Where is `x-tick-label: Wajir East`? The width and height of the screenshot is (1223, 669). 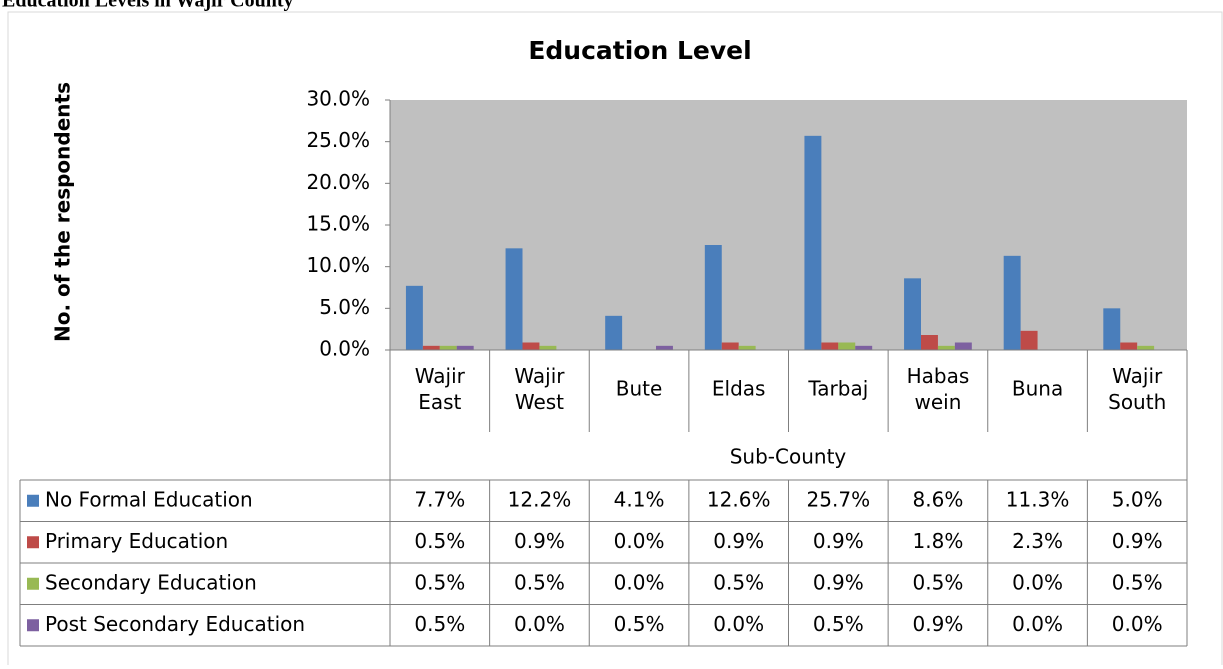 x-tick-label: Wajir East is located at coordinates (440, 389).